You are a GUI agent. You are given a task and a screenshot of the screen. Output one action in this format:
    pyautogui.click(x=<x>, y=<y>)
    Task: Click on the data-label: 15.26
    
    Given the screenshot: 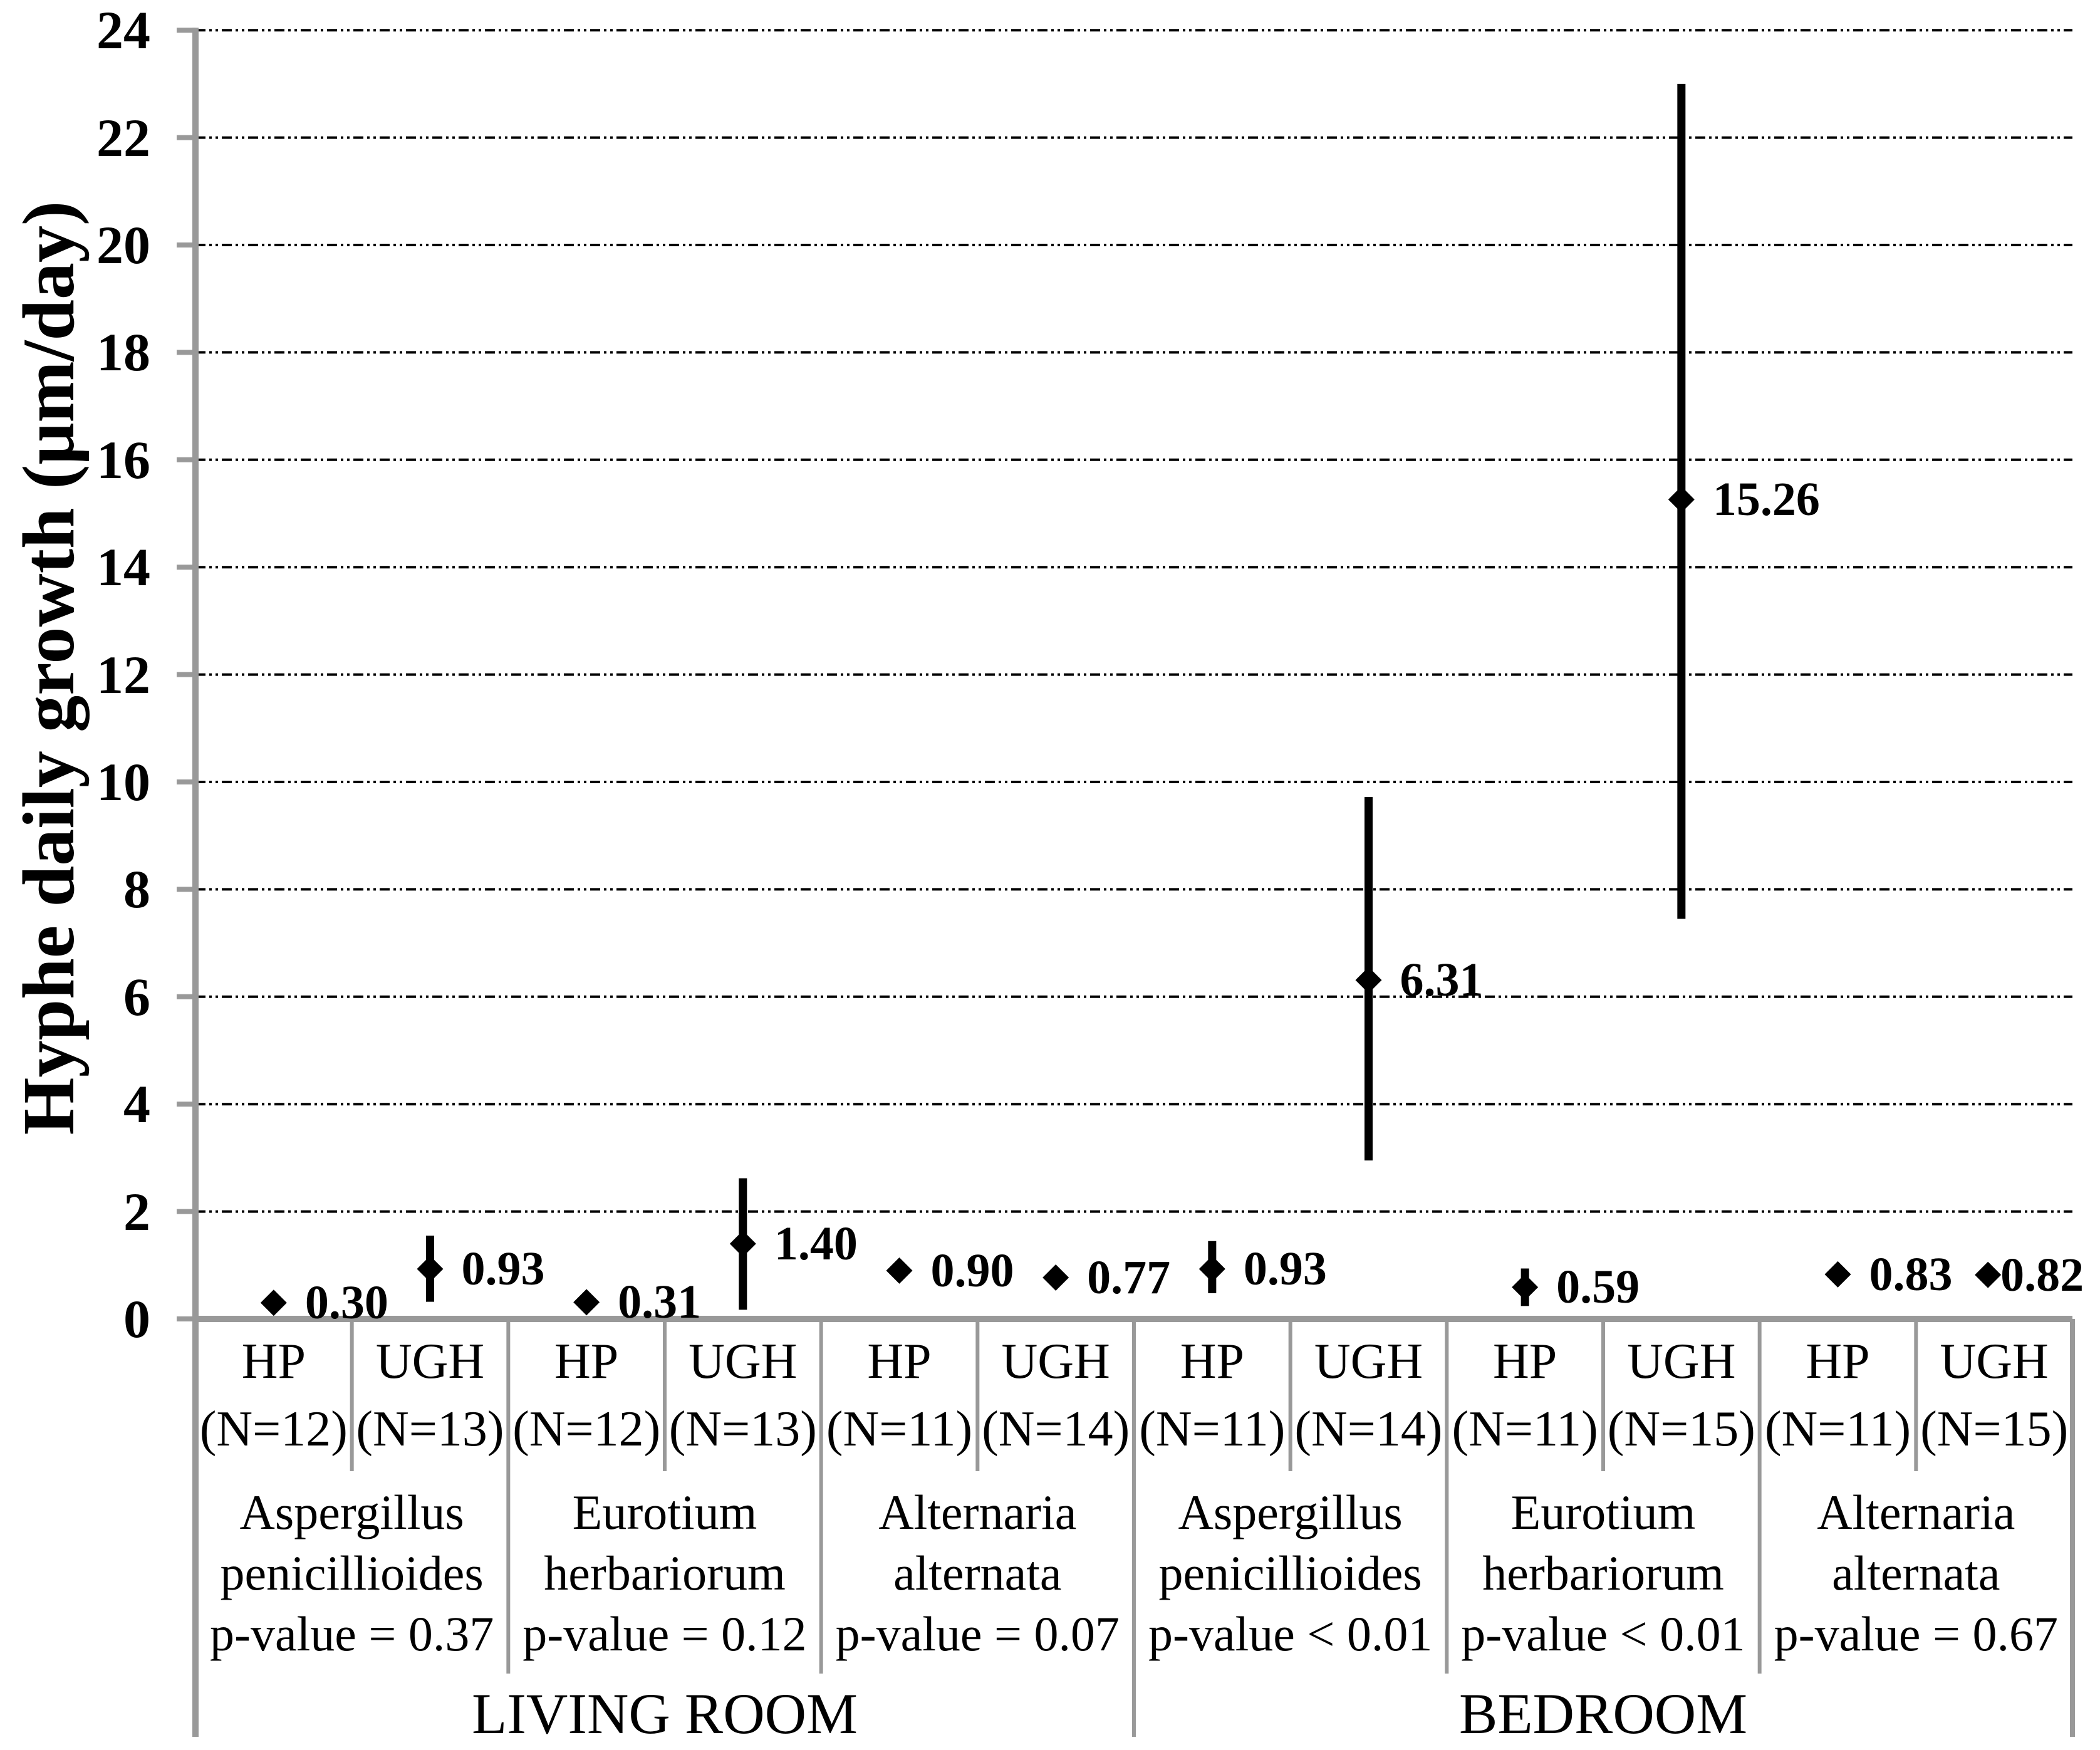 What is the action you would take?
    pyautogui.click(x=1766, y=499)
    